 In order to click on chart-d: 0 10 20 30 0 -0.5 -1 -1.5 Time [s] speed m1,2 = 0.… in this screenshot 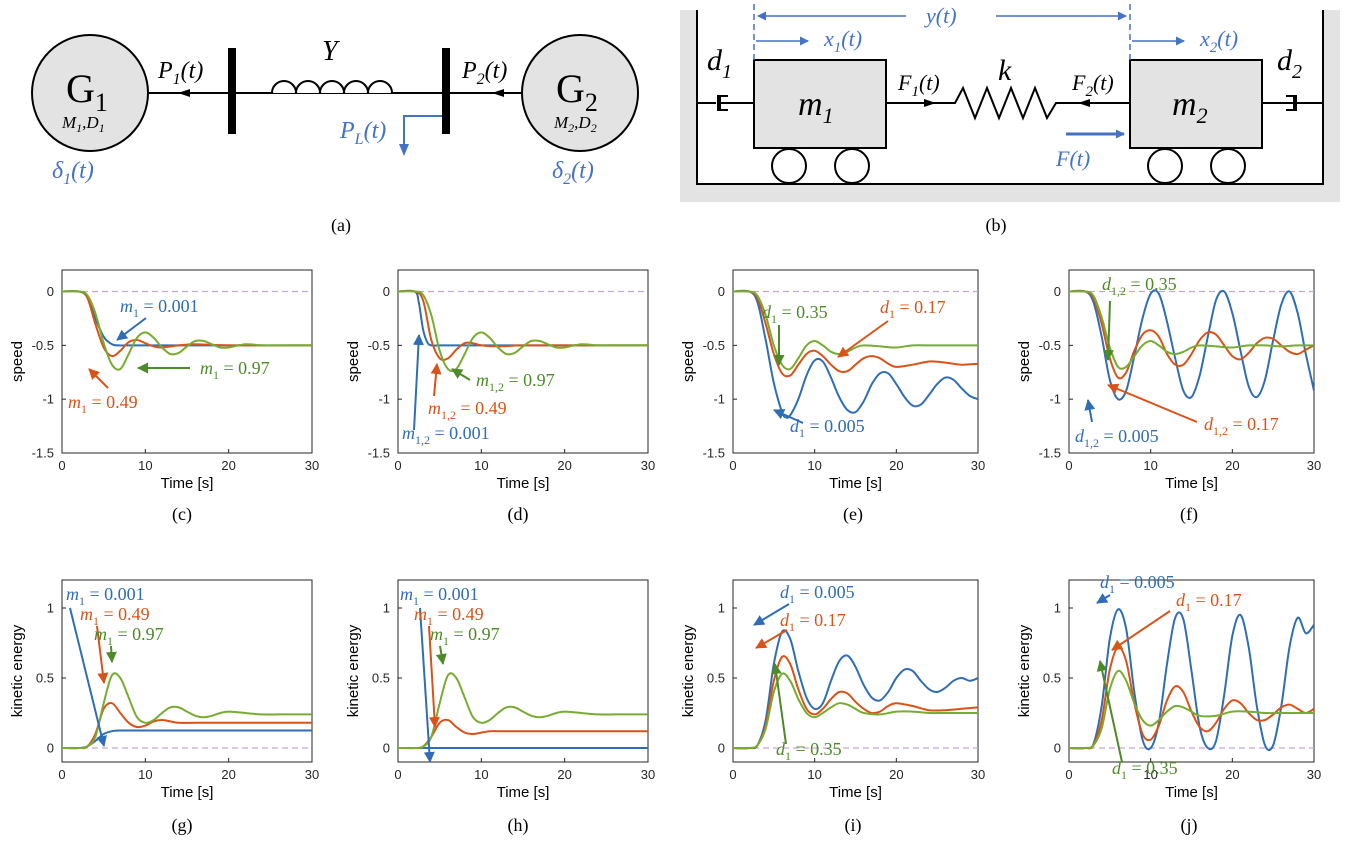, I will do `click(500, 380)`.